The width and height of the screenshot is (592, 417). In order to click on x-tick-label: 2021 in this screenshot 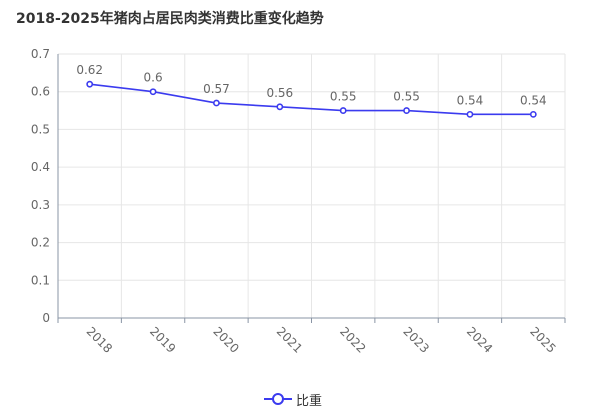, I will do `click(289, 339)`.